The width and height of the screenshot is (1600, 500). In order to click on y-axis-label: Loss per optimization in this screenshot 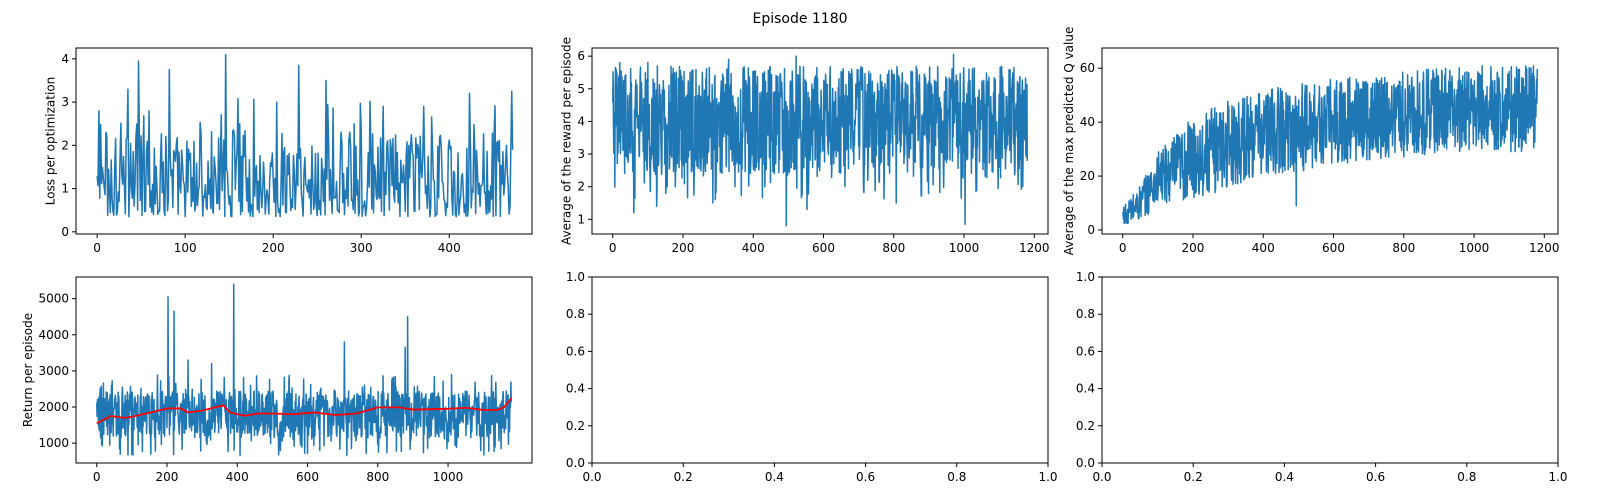, I will do `click(51, 141)`.